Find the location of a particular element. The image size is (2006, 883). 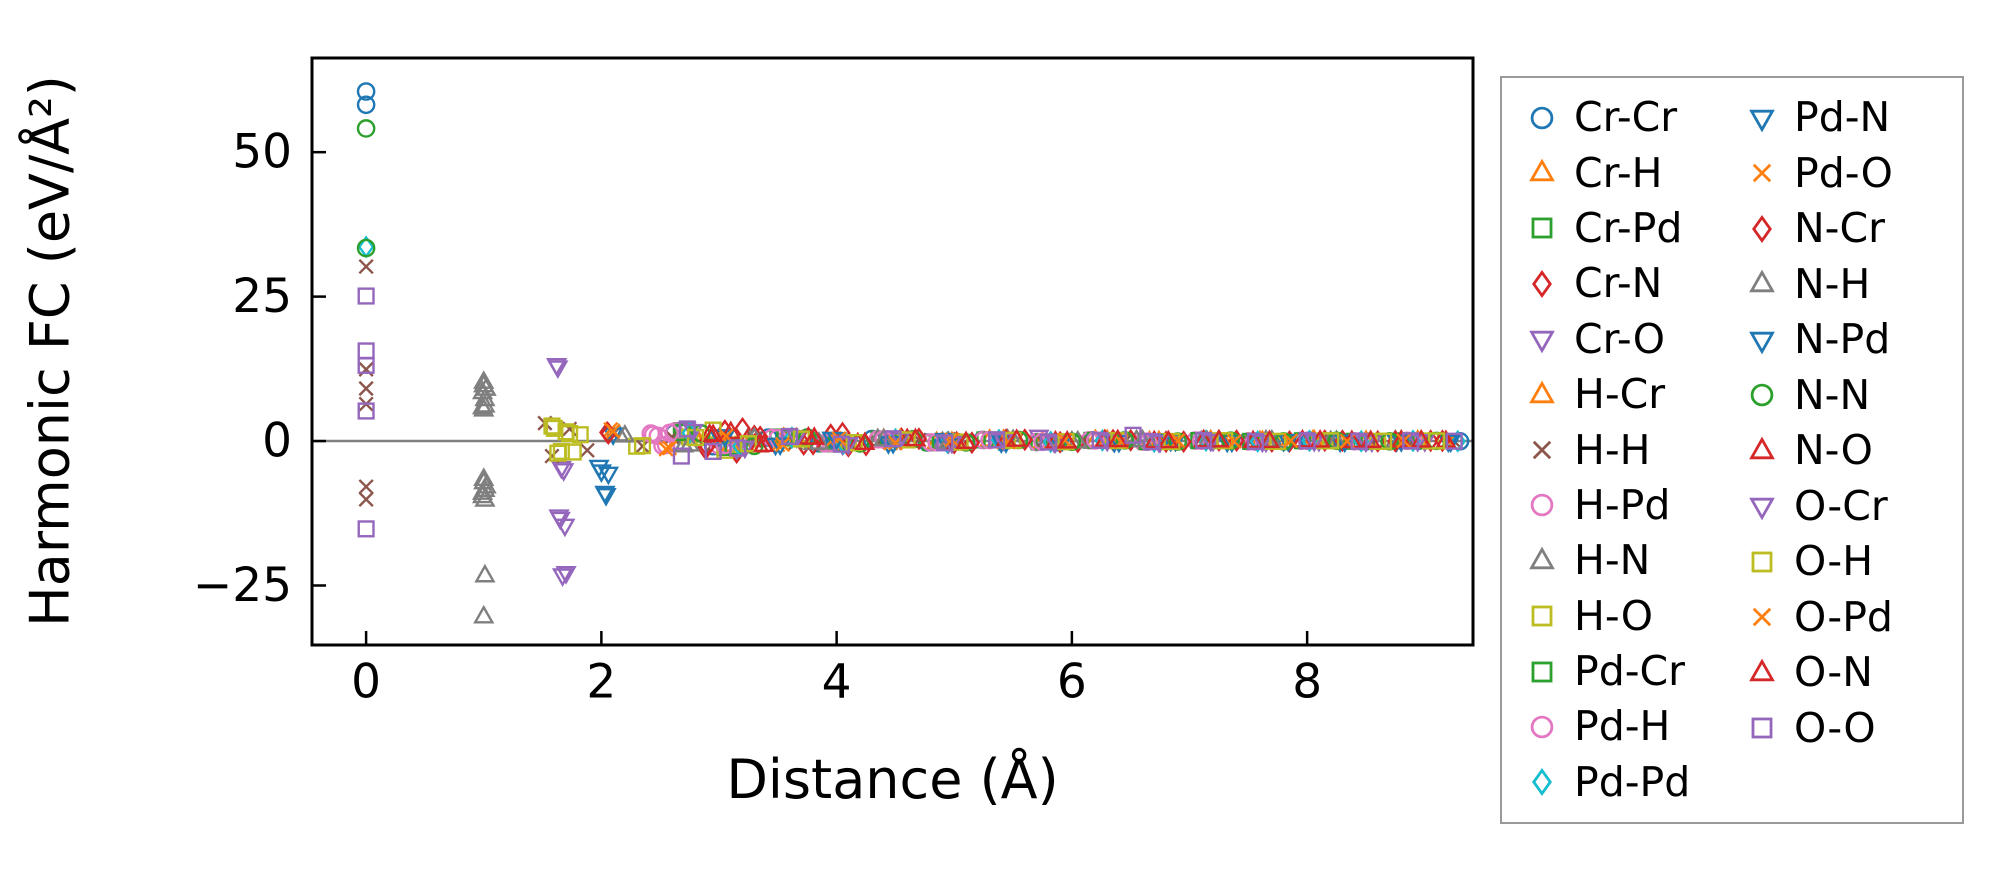

legend-item-label: O-N is located at coordinates (1833, 672).